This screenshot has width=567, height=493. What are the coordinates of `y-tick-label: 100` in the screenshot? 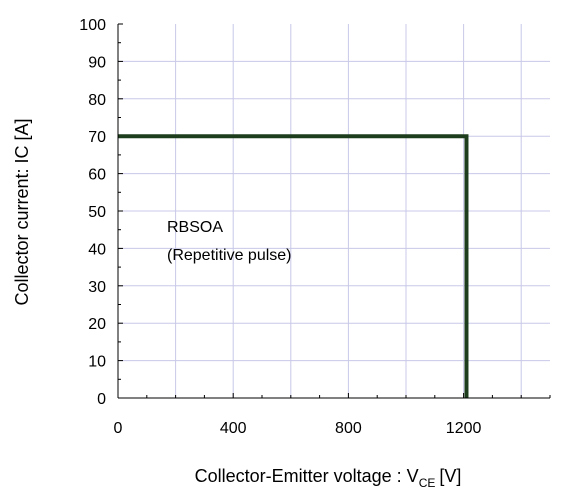 It's located at (92, 25).